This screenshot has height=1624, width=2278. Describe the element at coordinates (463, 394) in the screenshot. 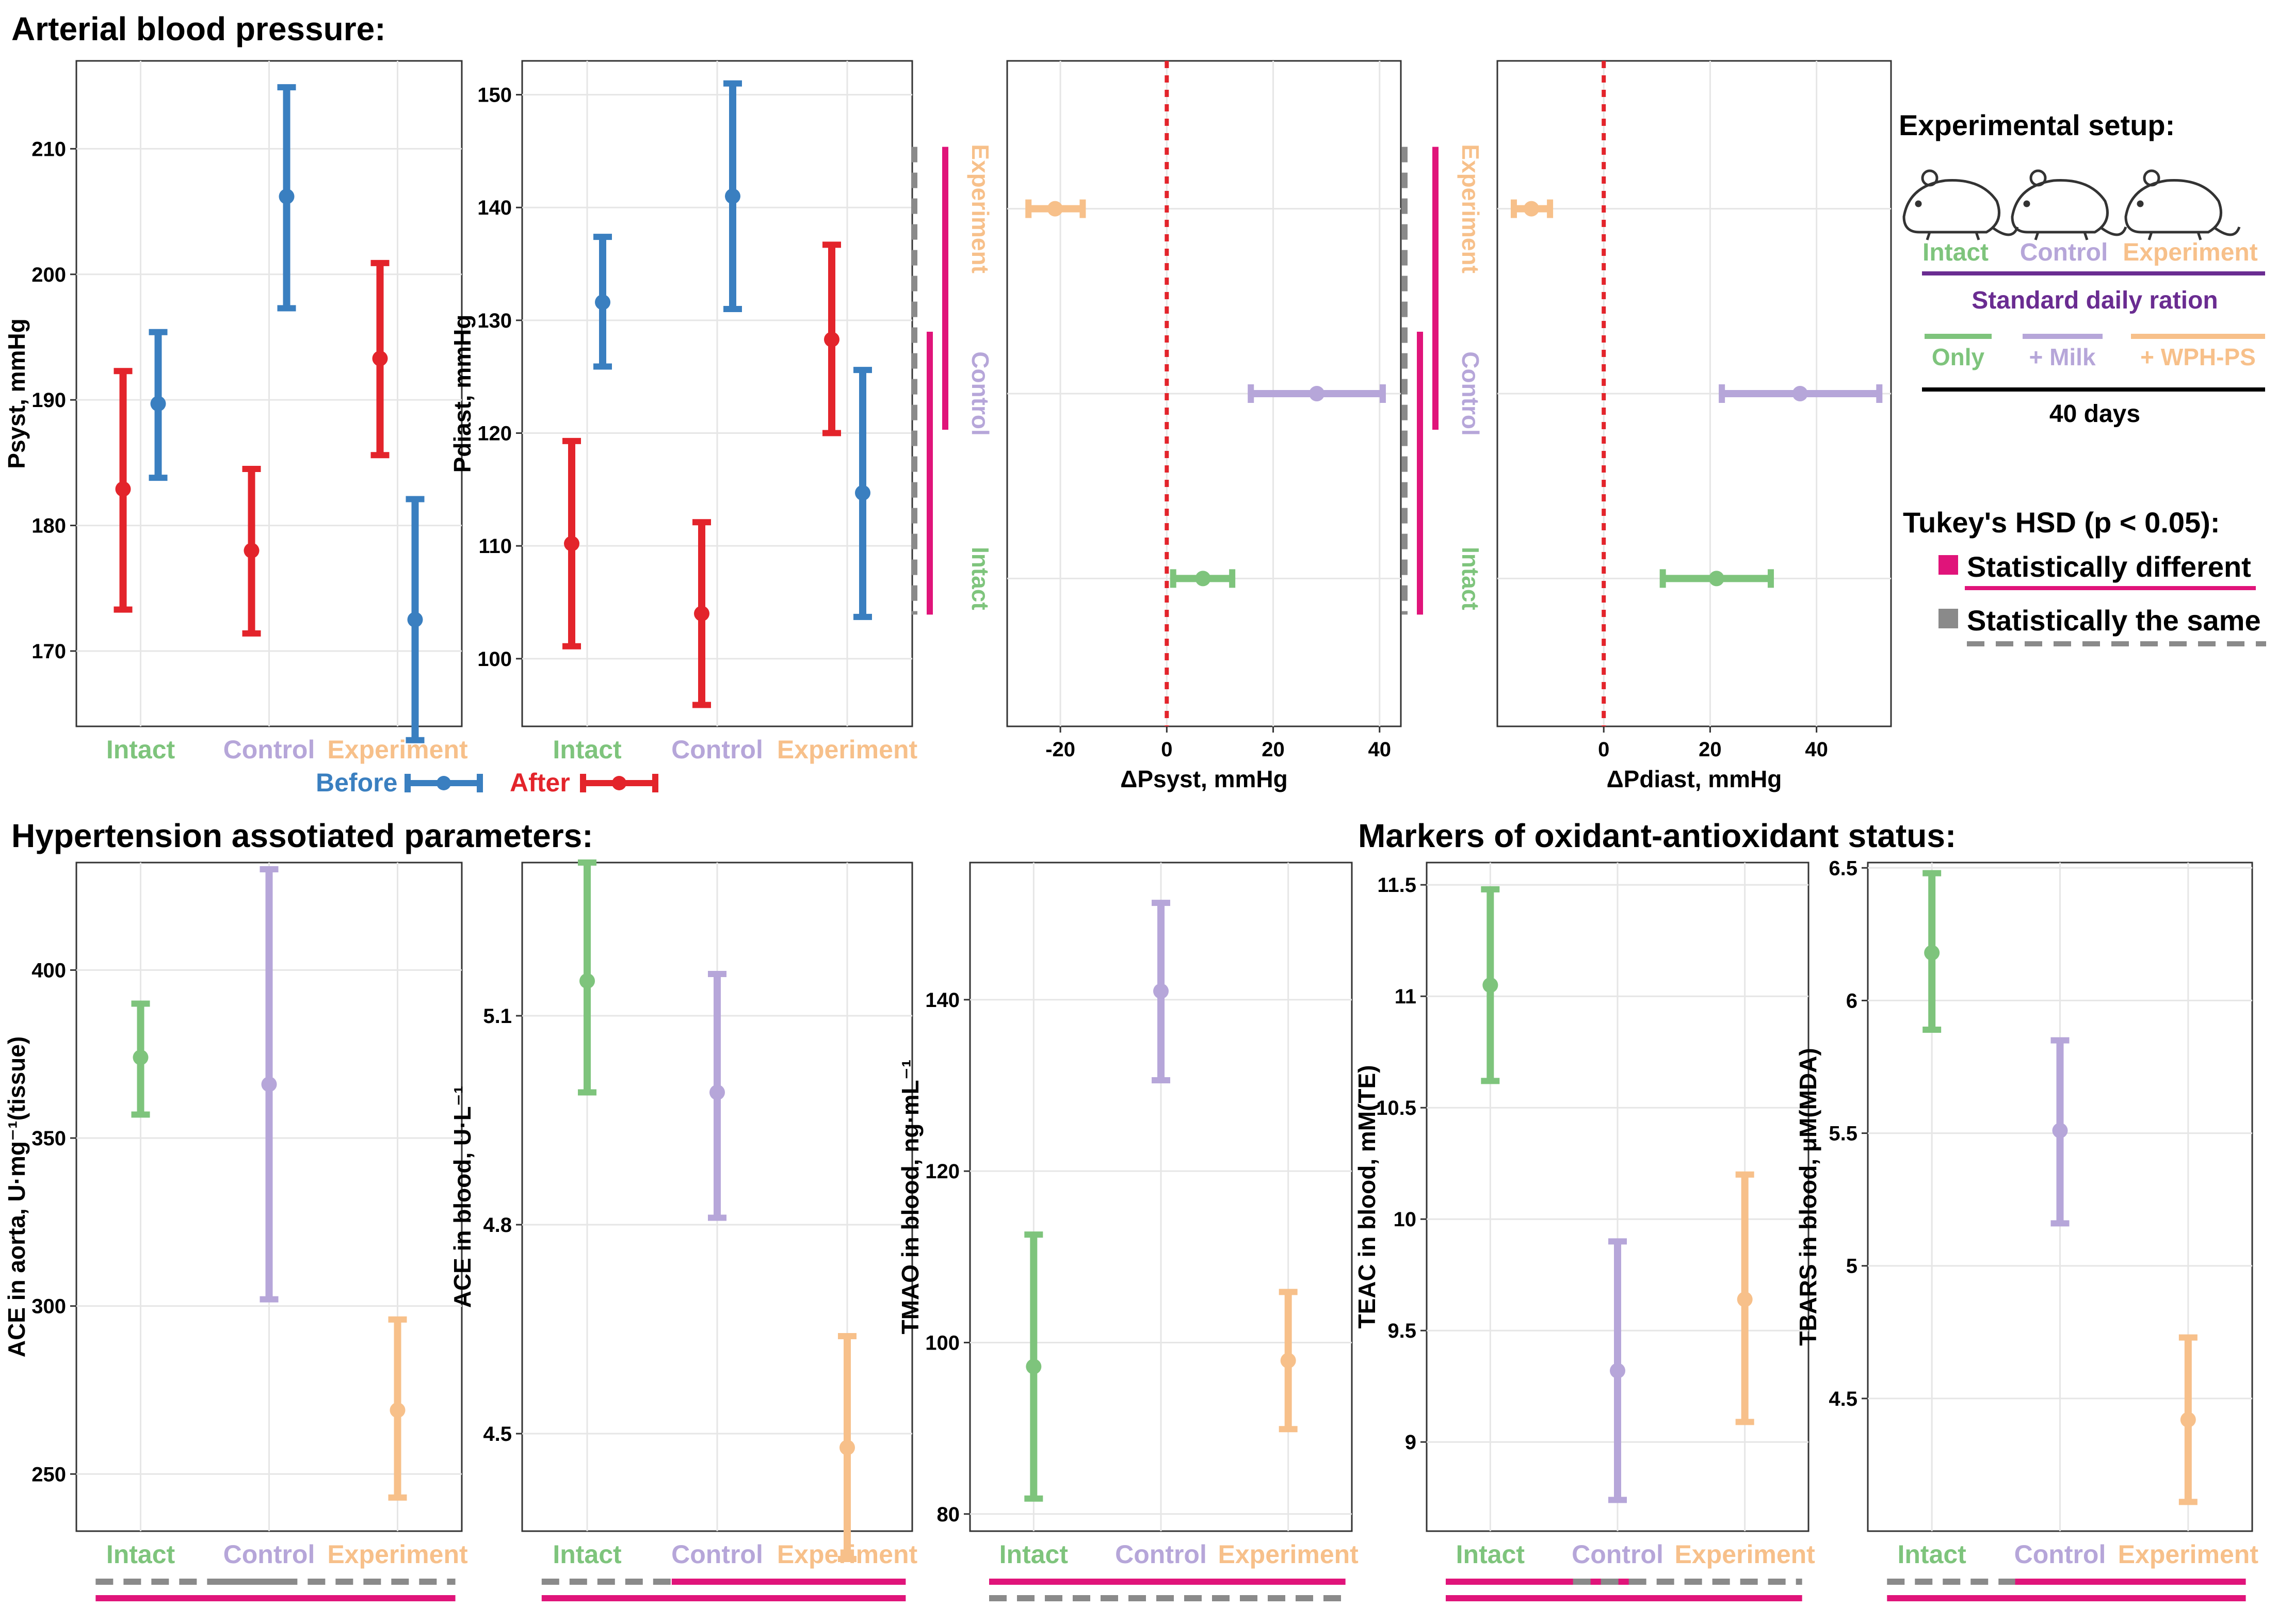

I see `y-axis-label: Pdiast, mmHg` at that location.